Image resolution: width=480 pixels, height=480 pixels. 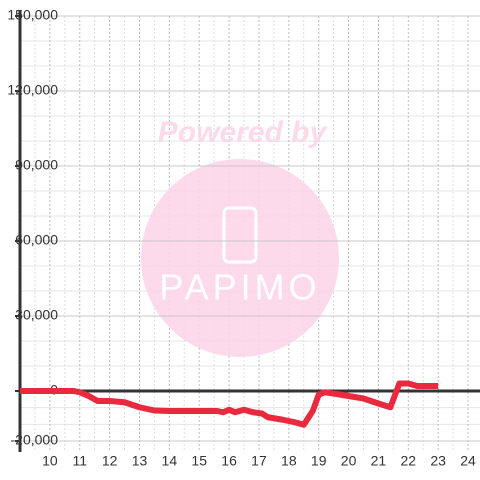 What do you see at coordinates (36, 240) in the screenshot?
I see `y-tick-label: 60,000` at bounding box center [36, 240].